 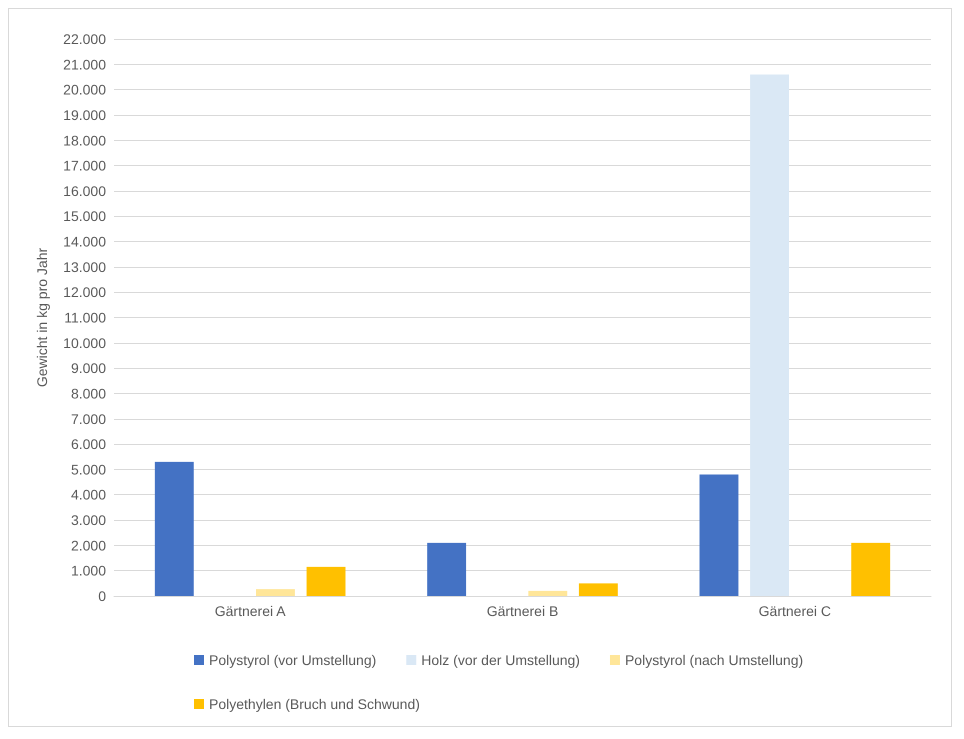 What do you see at coordinates (88, 444) in the screenshot?
I see `y-tick-label: 6.000` at bounding box center [88, 444].